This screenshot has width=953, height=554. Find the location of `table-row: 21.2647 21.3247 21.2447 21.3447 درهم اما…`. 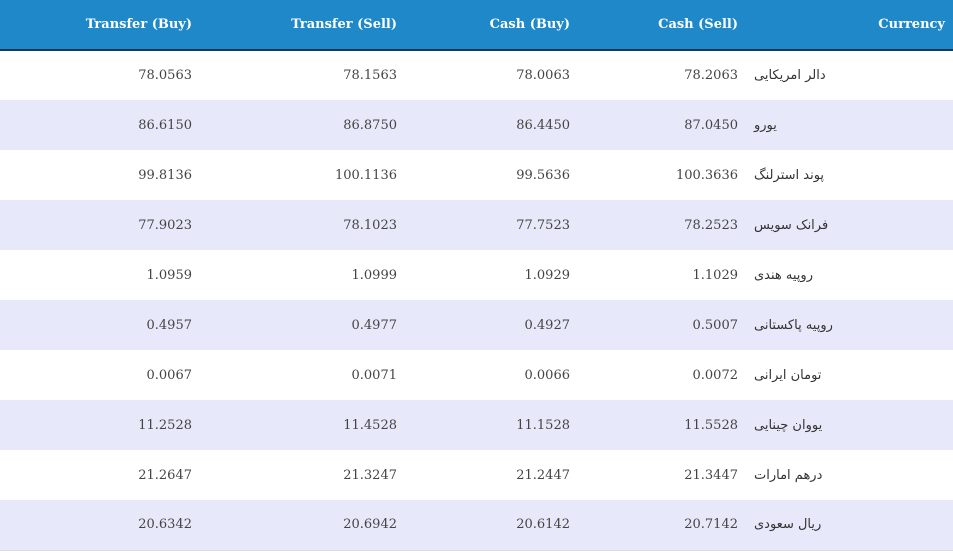

table-row: 21.2647 21.3247 21.2447 21.3447 درهم اما… is located at coordinates (476, 475).